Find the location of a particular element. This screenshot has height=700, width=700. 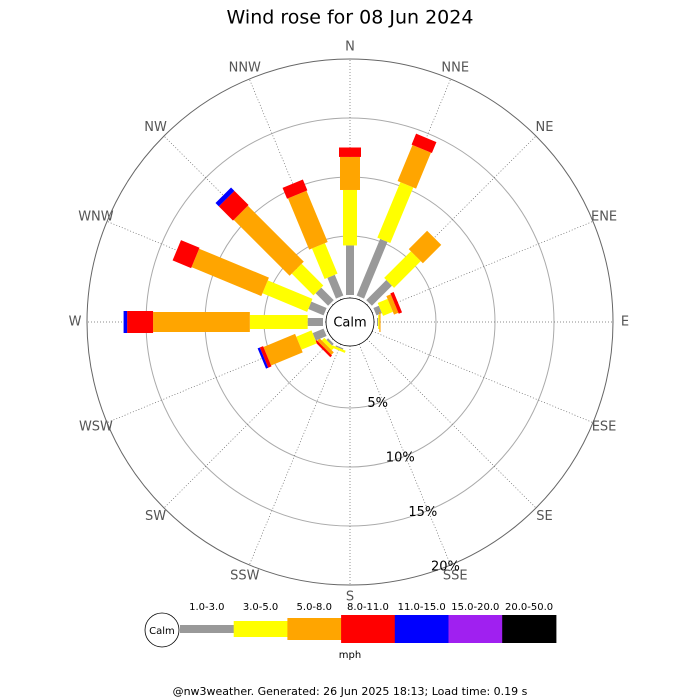

legend-label: 11.0-15.0 is located at coordinates (422, 607).